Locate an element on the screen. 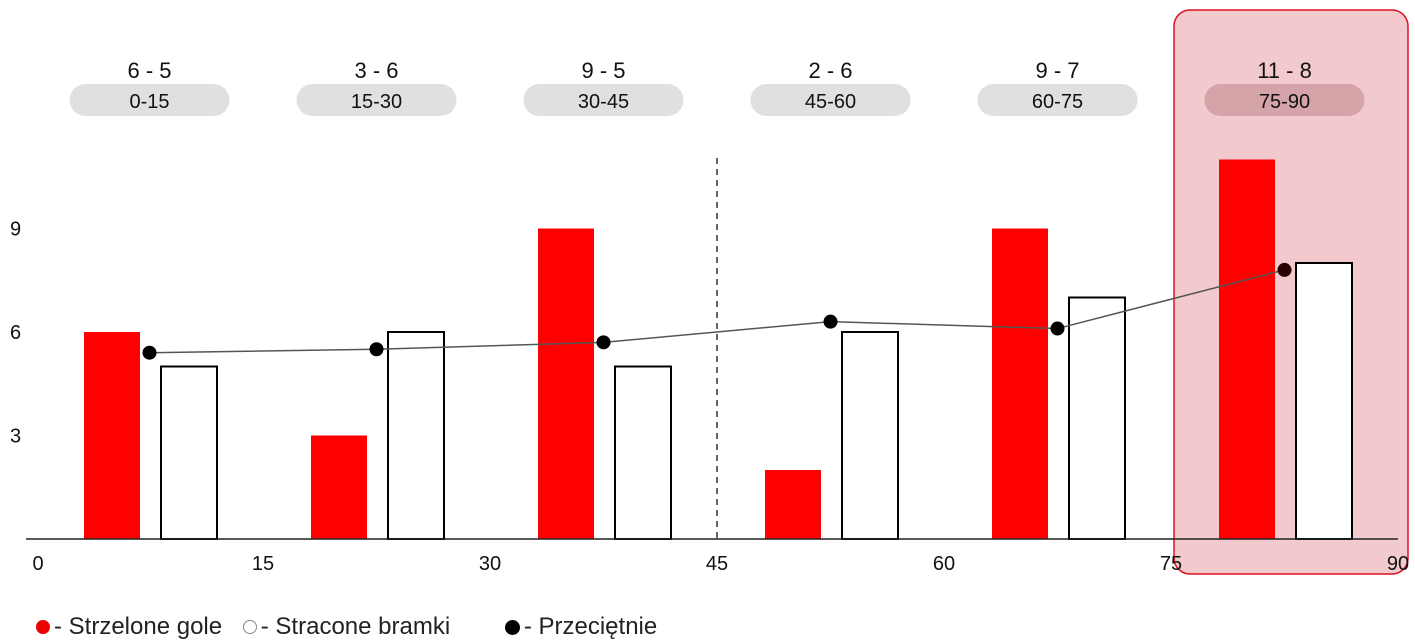  period-score: 6 - 5 is located at coordinates (149, 70).